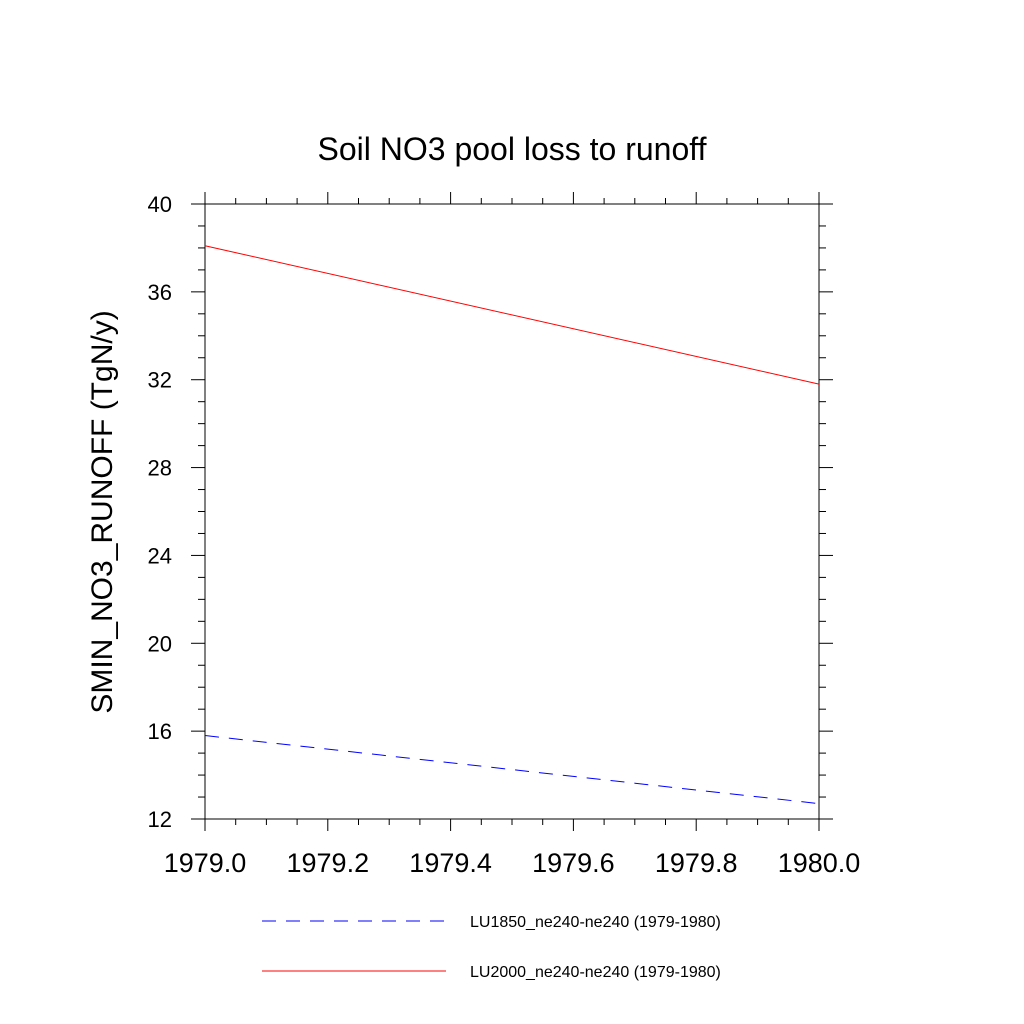 The height and width of the screenshot is (1024, 1024). I want to click on y-tick-label: 16, so click(160, 731).